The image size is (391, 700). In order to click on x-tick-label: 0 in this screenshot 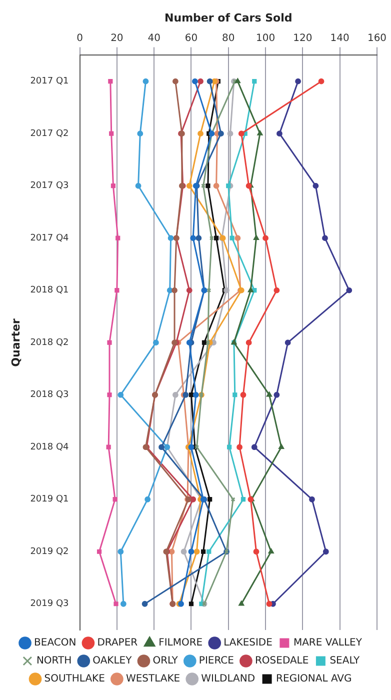, I will do `click(79, 38)`.